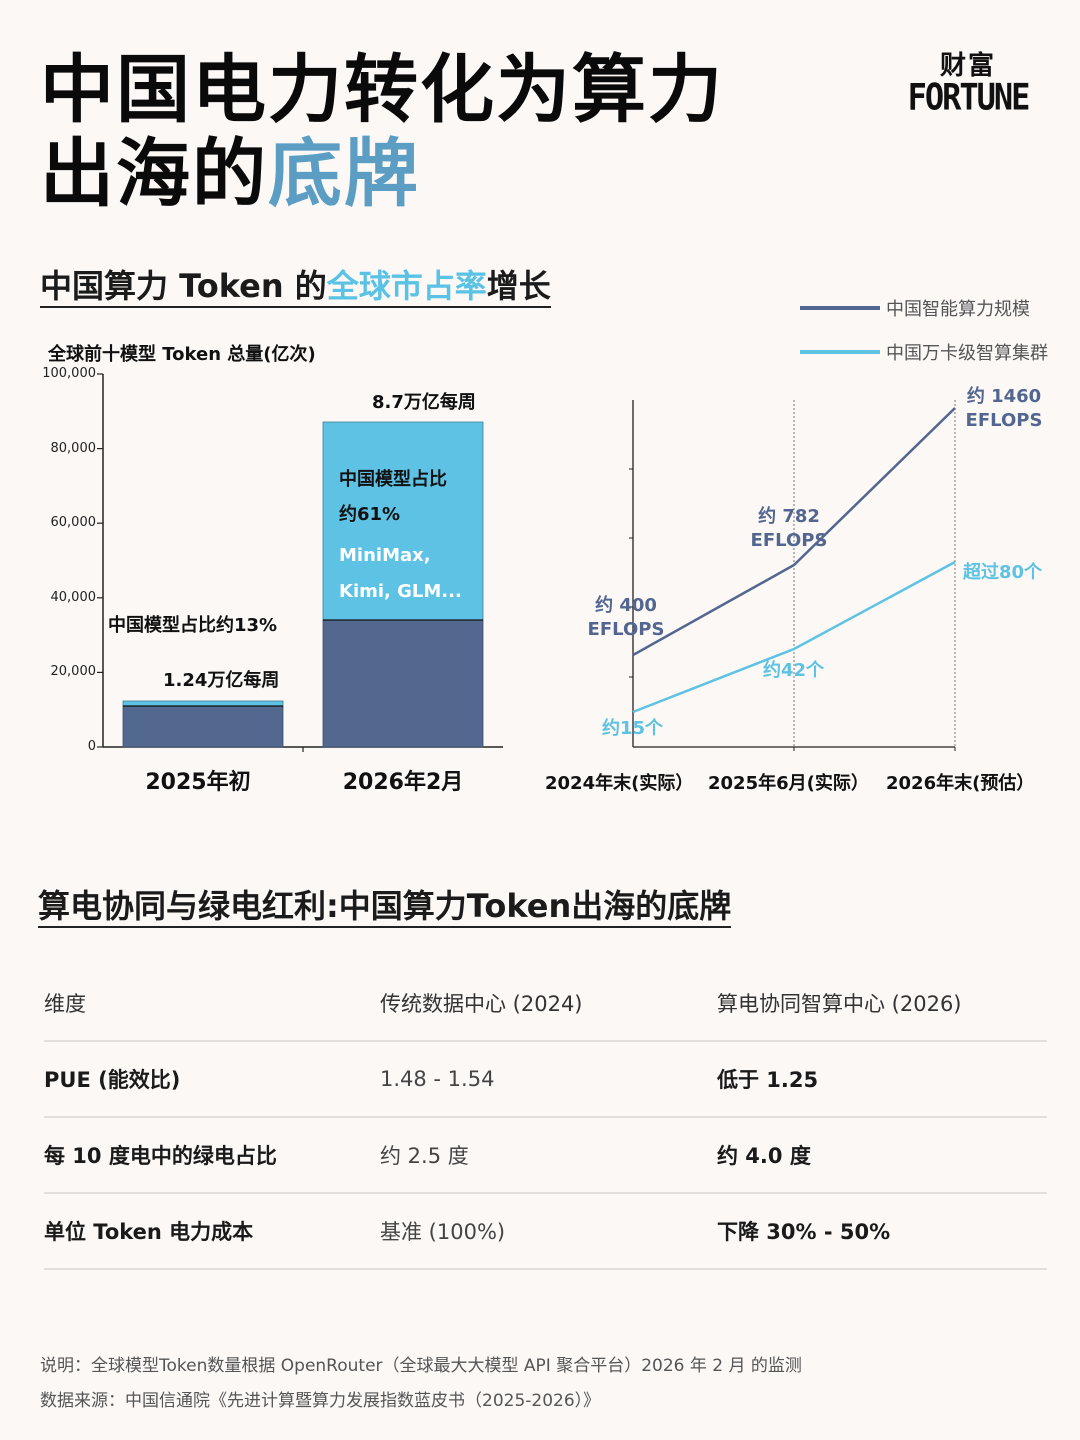 This screenshot has width=1080, height=1440. I want to click on legend-item-cluster-count: 中国万卡级智算集群, so click(924, 352).